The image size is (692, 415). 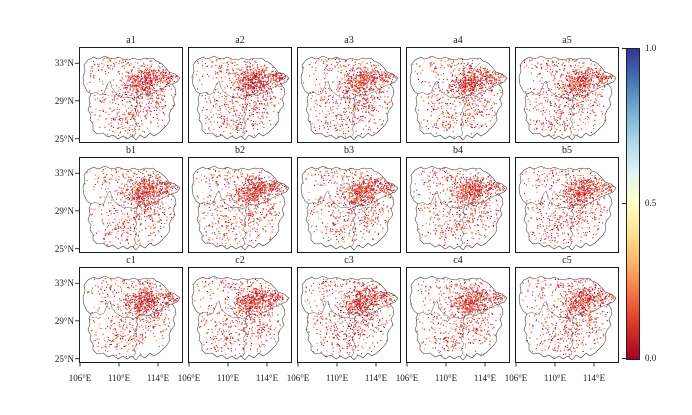 I want to click on subplot-title-b5: b5, so click(x=567, y=150).